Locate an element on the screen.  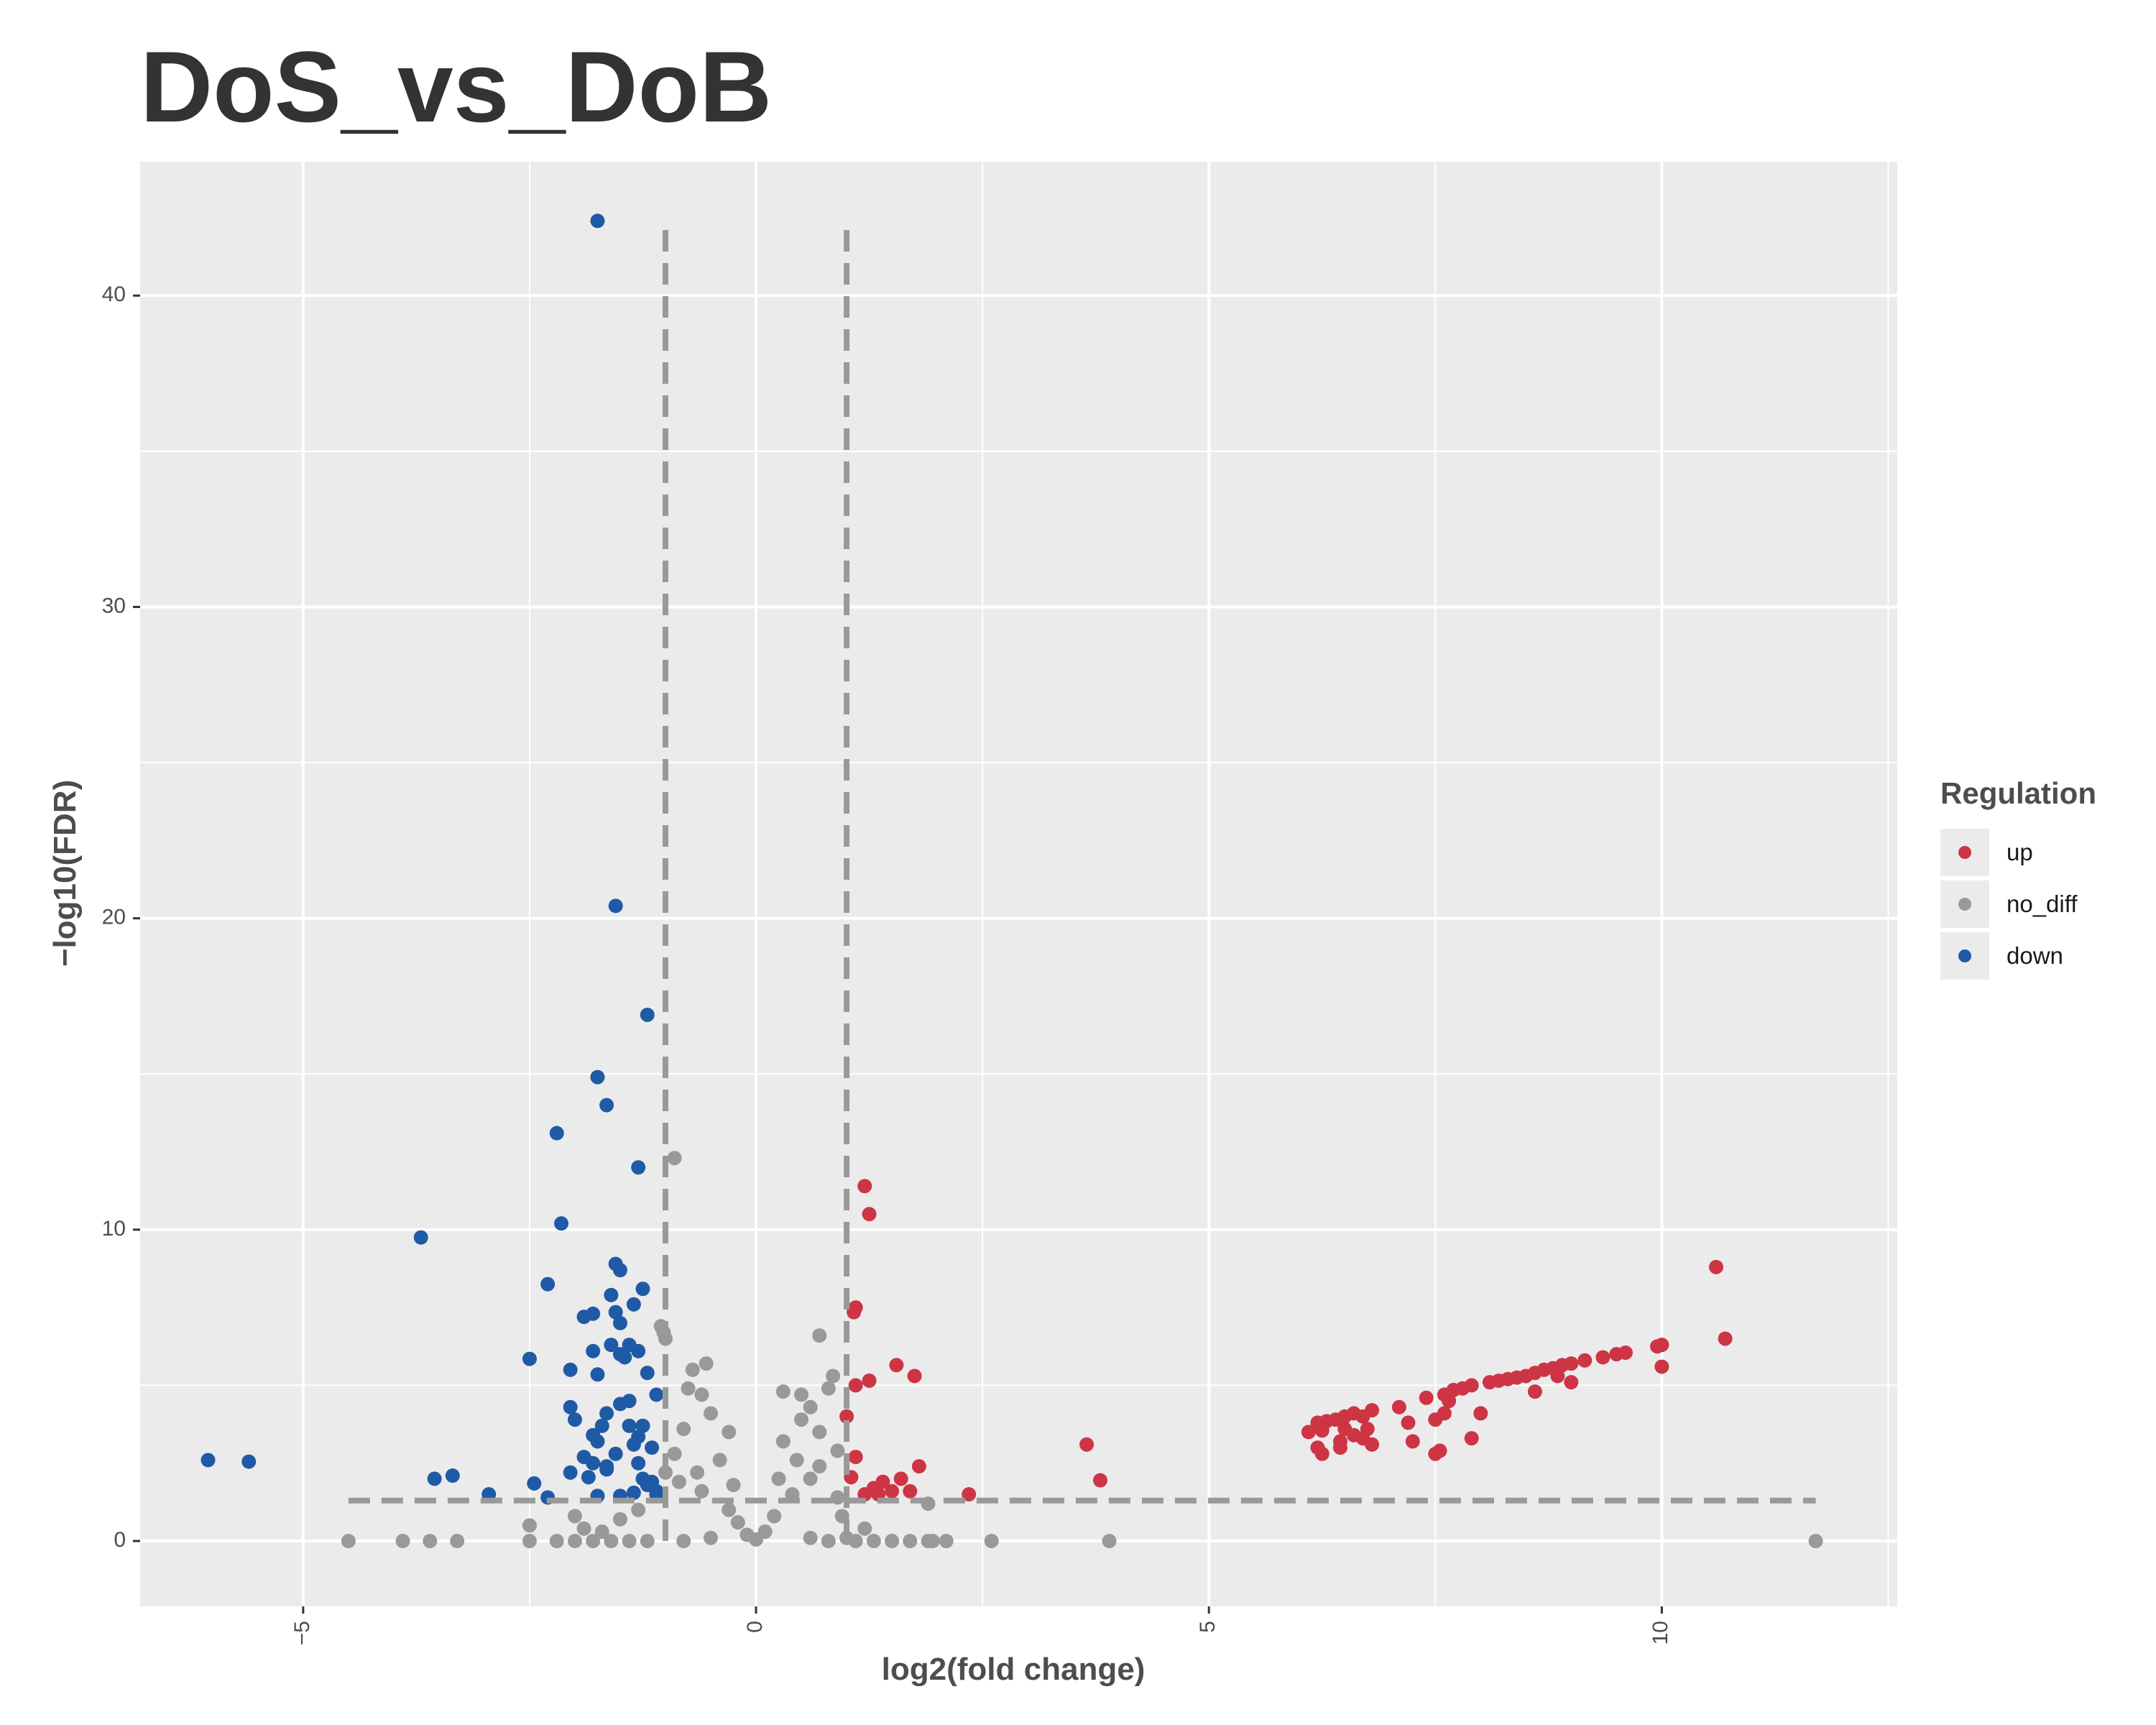
x-tick-label: −5 is located at coordinates (302, 1633).